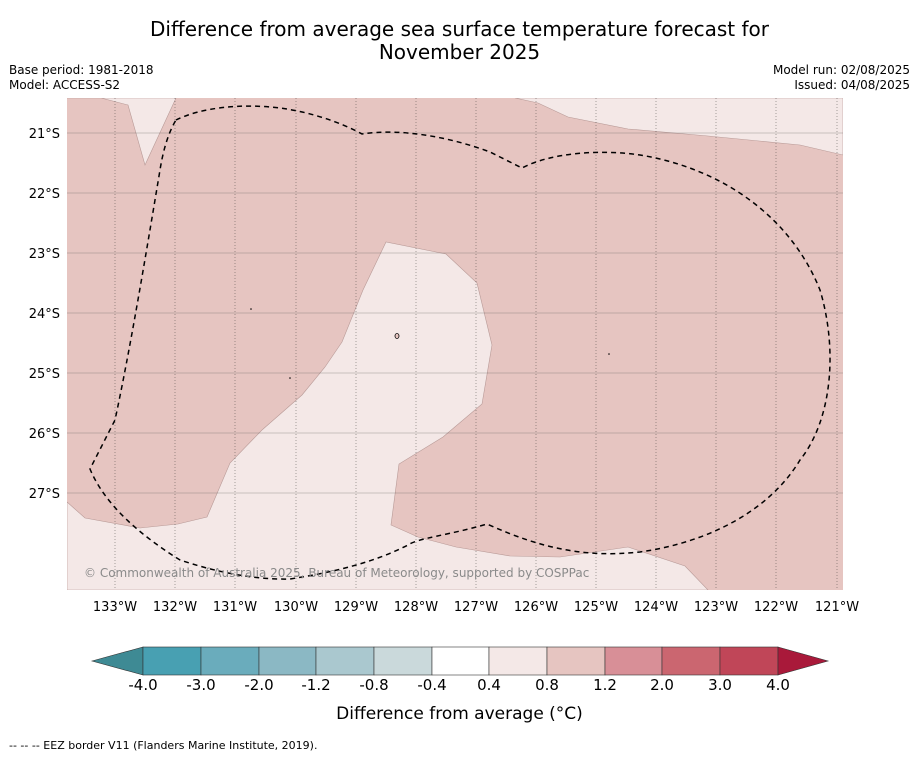 Image resolution: width=919 pixels, height=758 pixels. What do you see at coordinates (316, 685) in the screenshot?
I see `colorbar-tick: -1.2` at bounding box center [316, 685].